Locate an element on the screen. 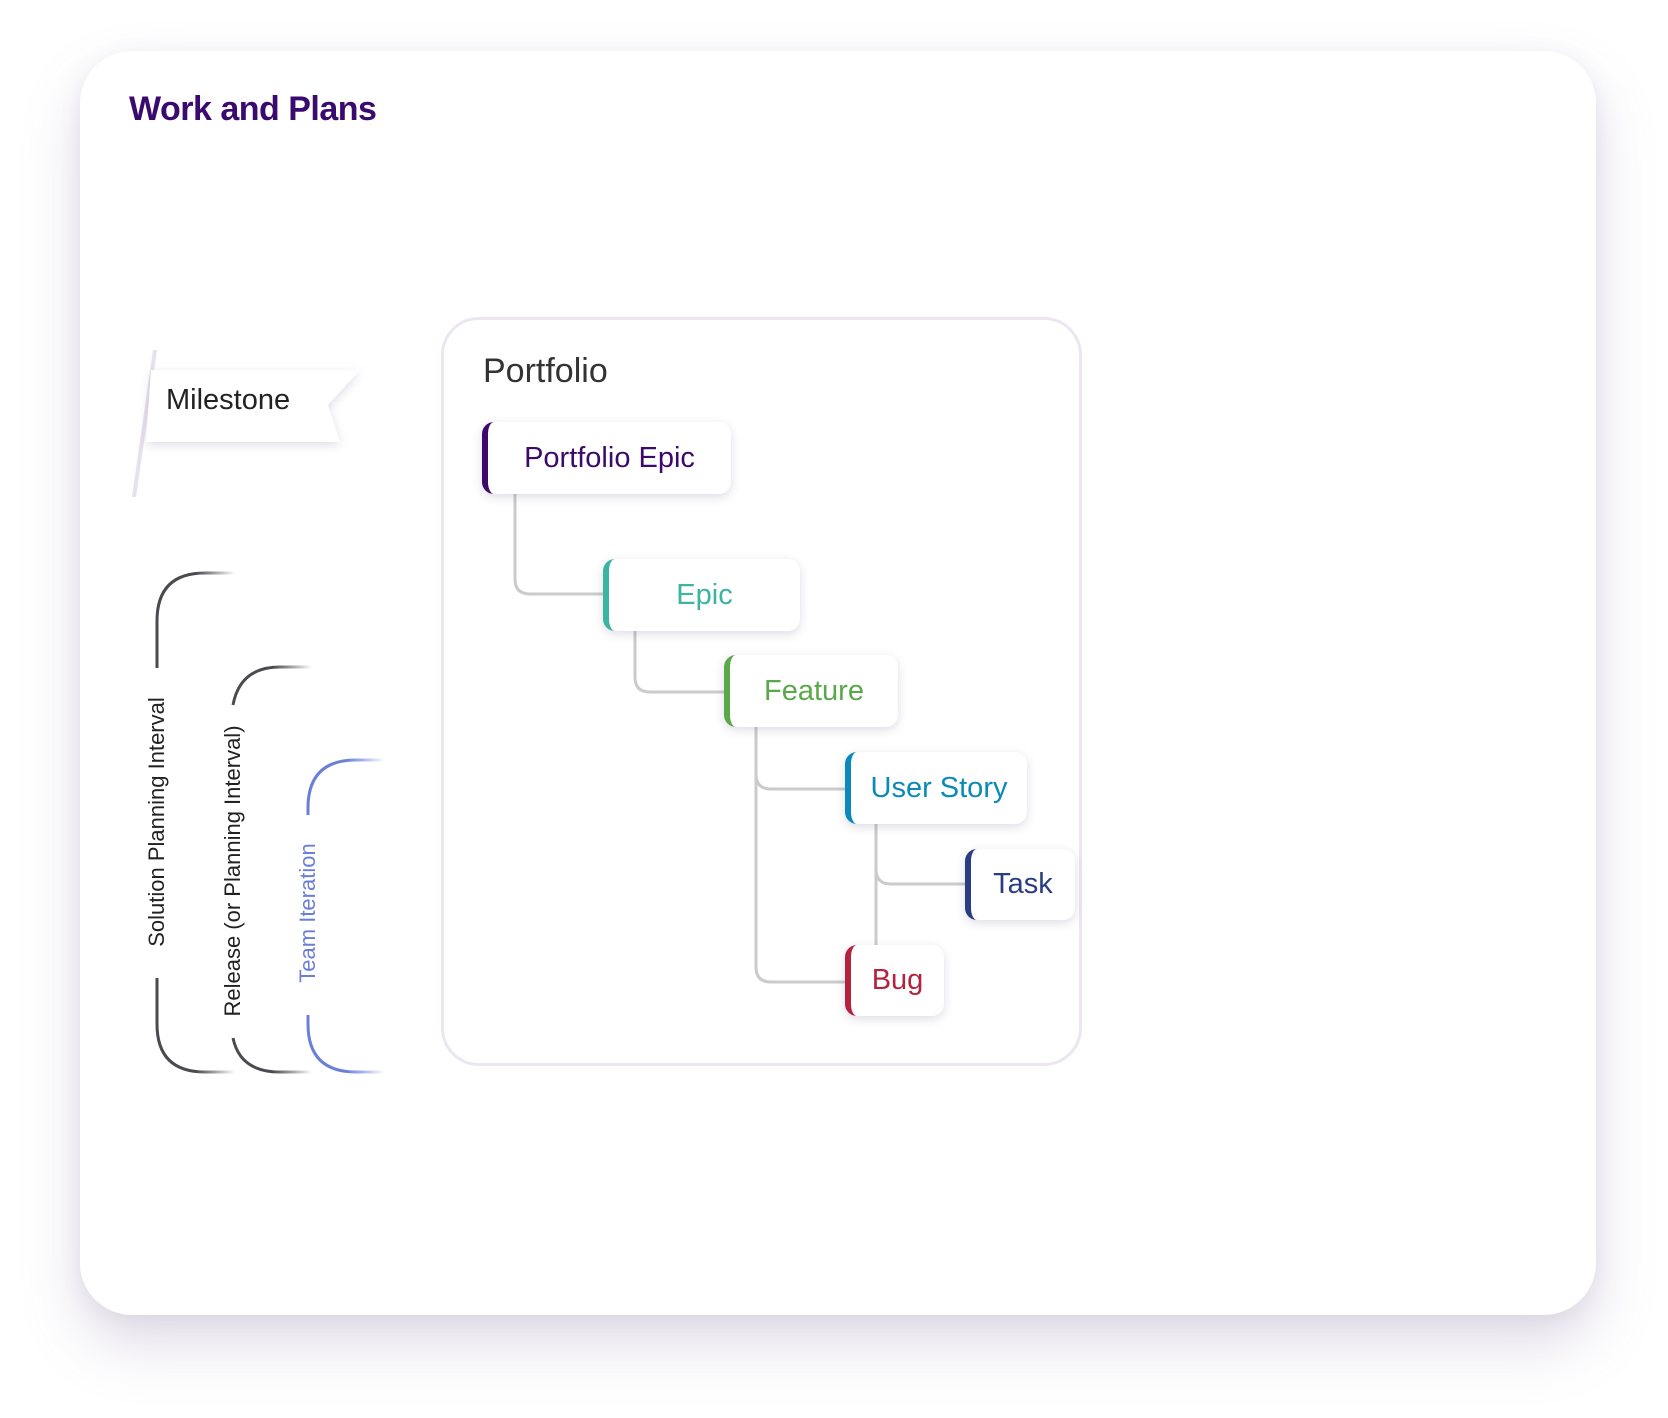  release-interval-bracket is located at coordinates (271, 869).